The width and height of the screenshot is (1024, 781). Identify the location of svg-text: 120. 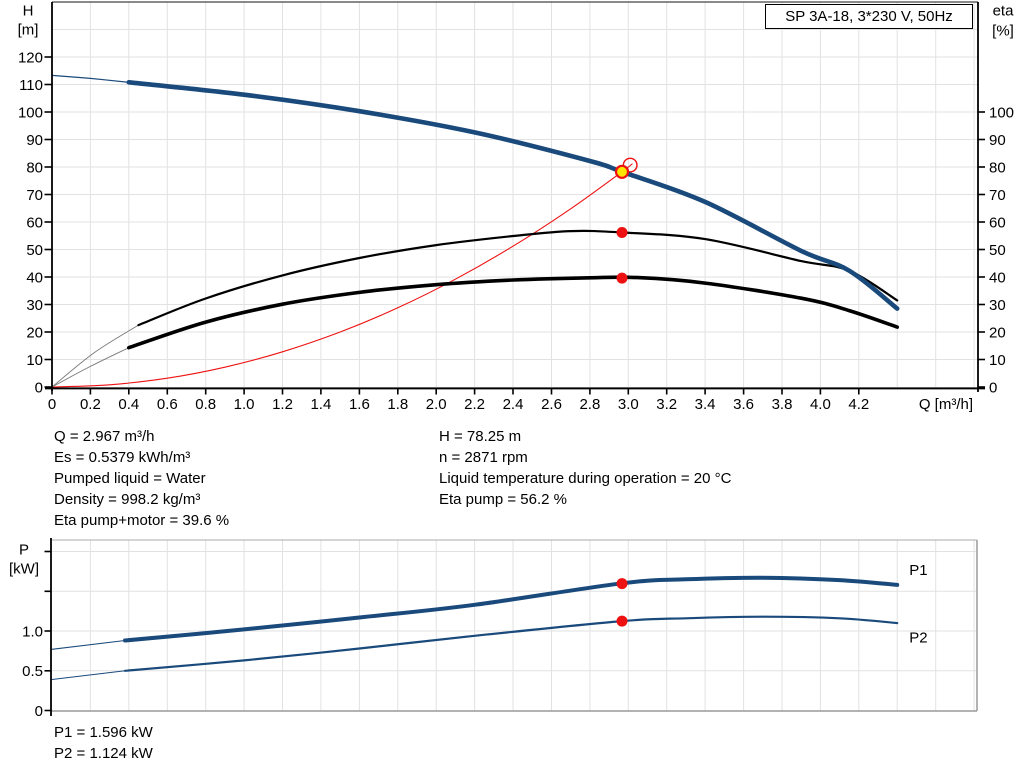
(30, 57).